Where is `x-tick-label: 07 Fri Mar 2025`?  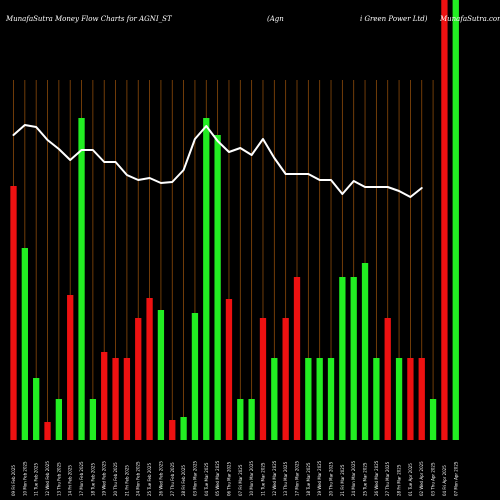 x-tick-label: 07 Fri Mar 2025 is located at coordinates (240, 480).